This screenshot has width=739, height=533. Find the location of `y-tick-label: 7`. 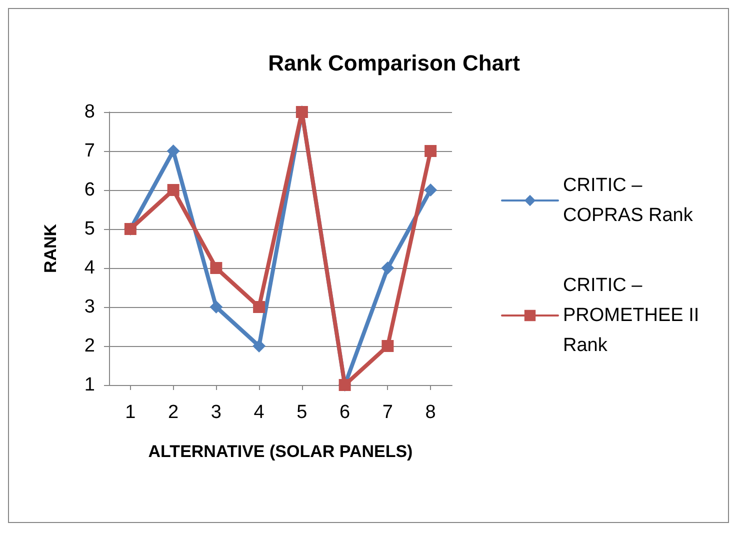

y-tick-label: 7 is located at coordinates (89, 151).